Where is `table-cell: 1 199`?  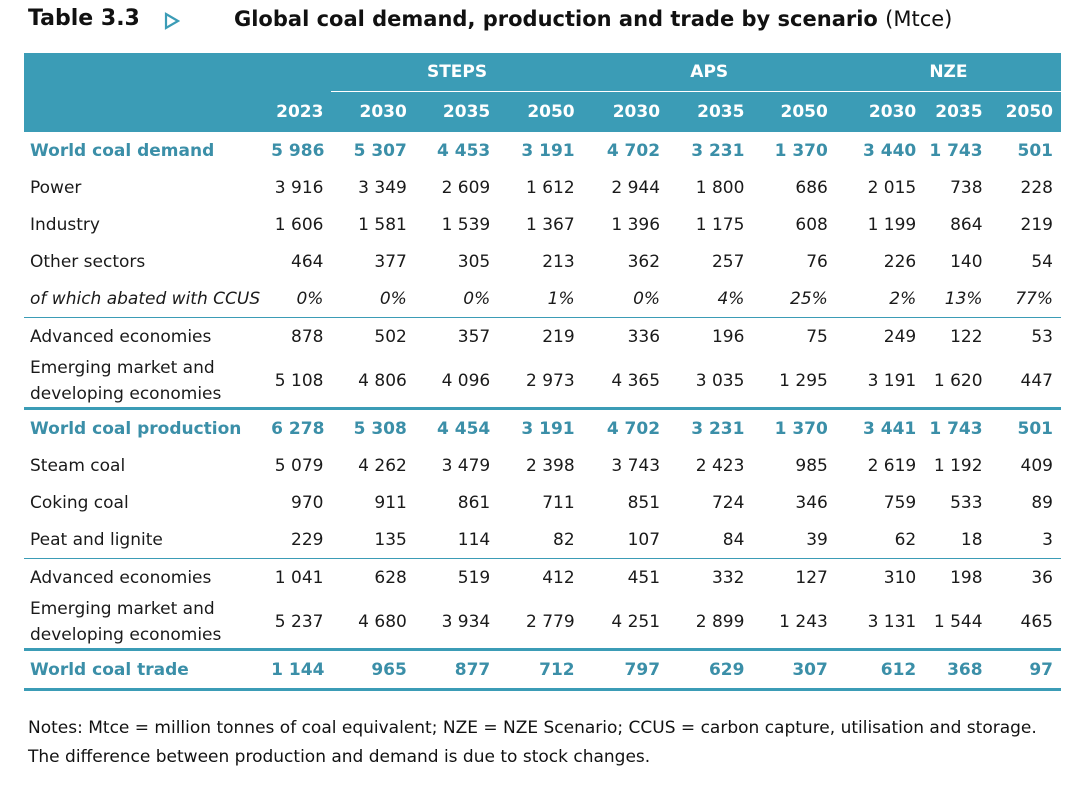
table-cell: 1 199 is located at coordinates (892, 224).